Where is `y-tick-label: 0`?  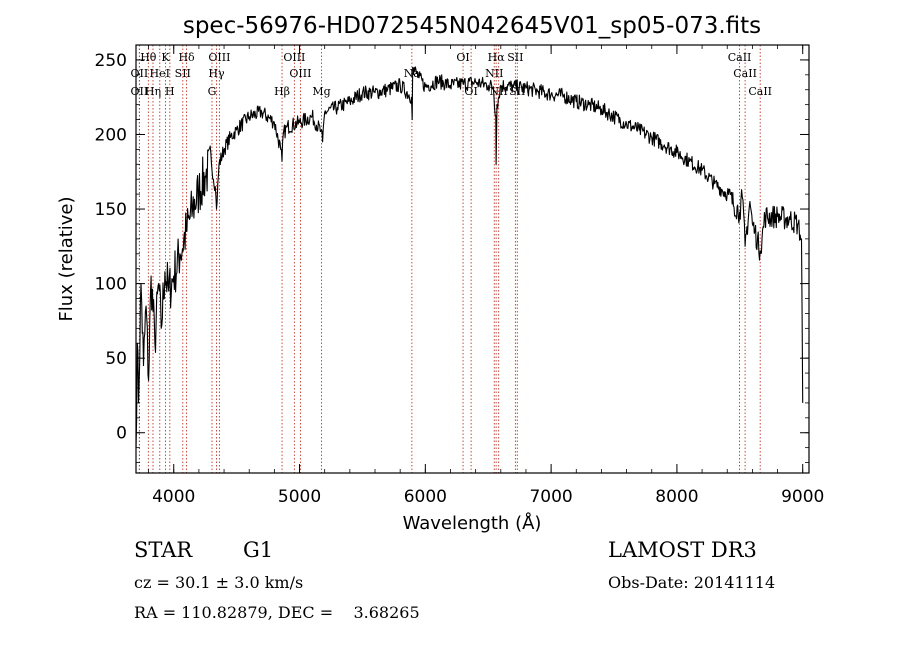 y-tick-label: 0 is located at coordinates (121, 434).